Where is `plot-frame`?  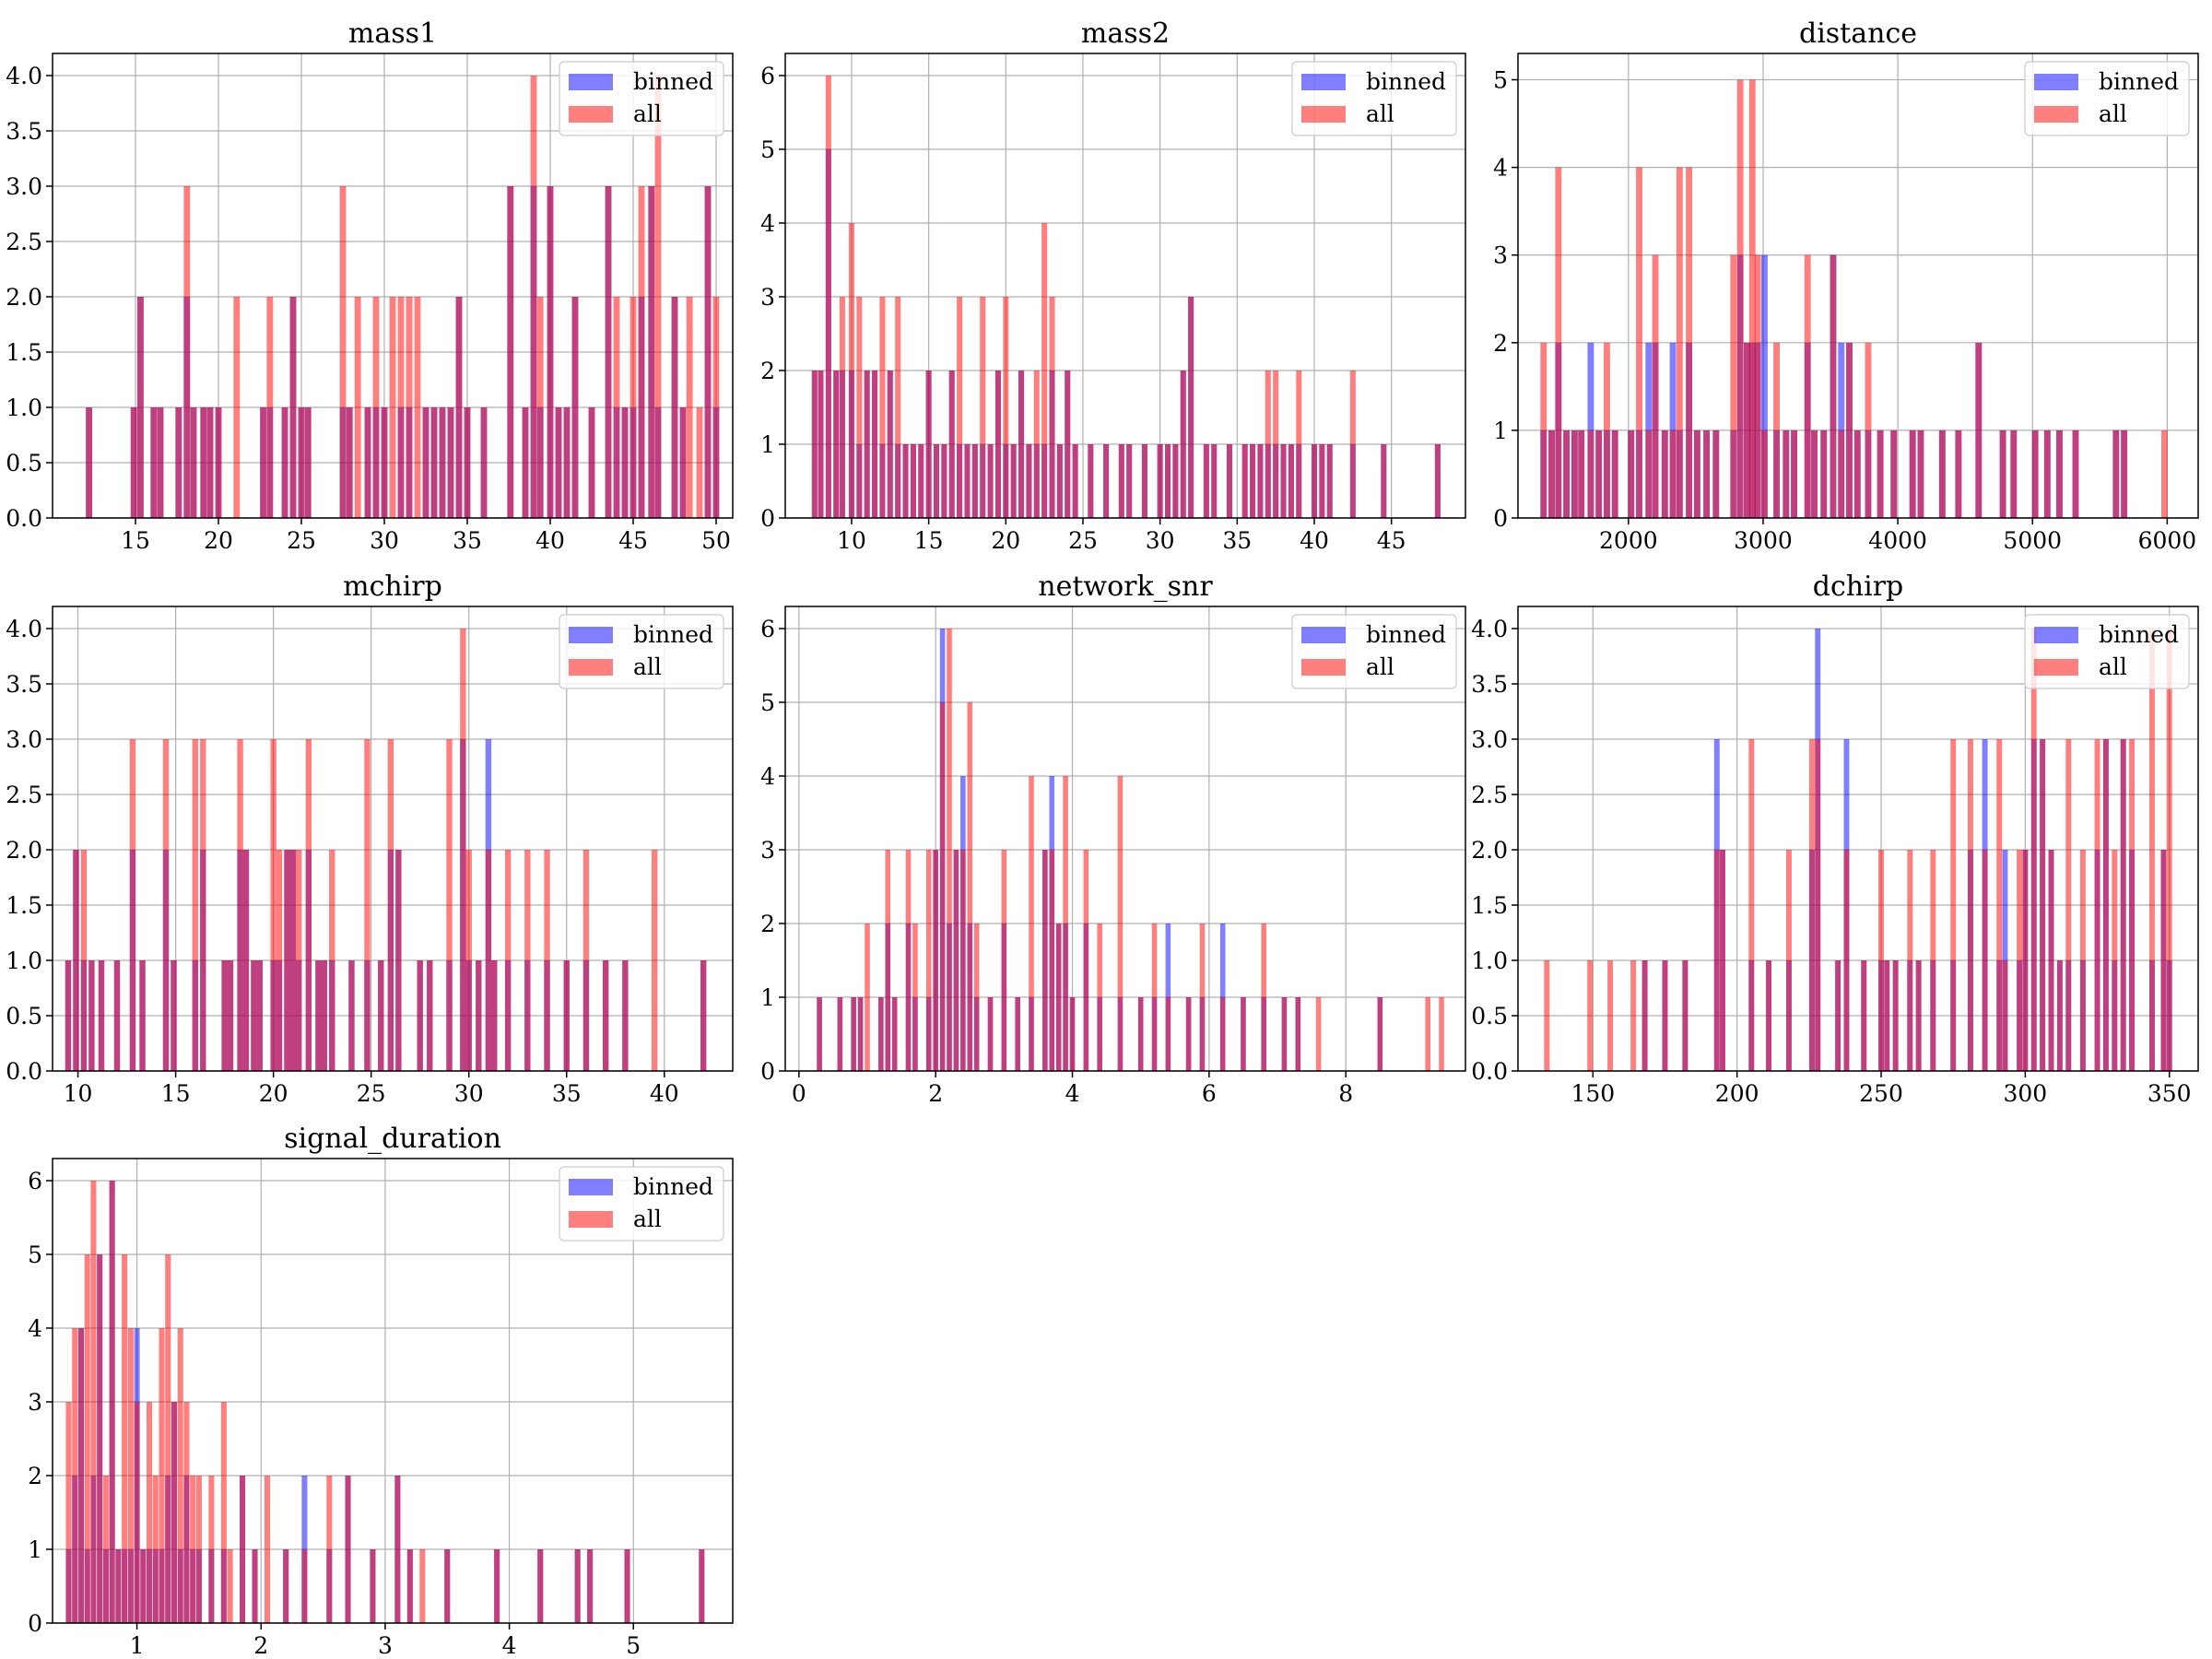
plot-frame is located at coordinates (393, 1391).